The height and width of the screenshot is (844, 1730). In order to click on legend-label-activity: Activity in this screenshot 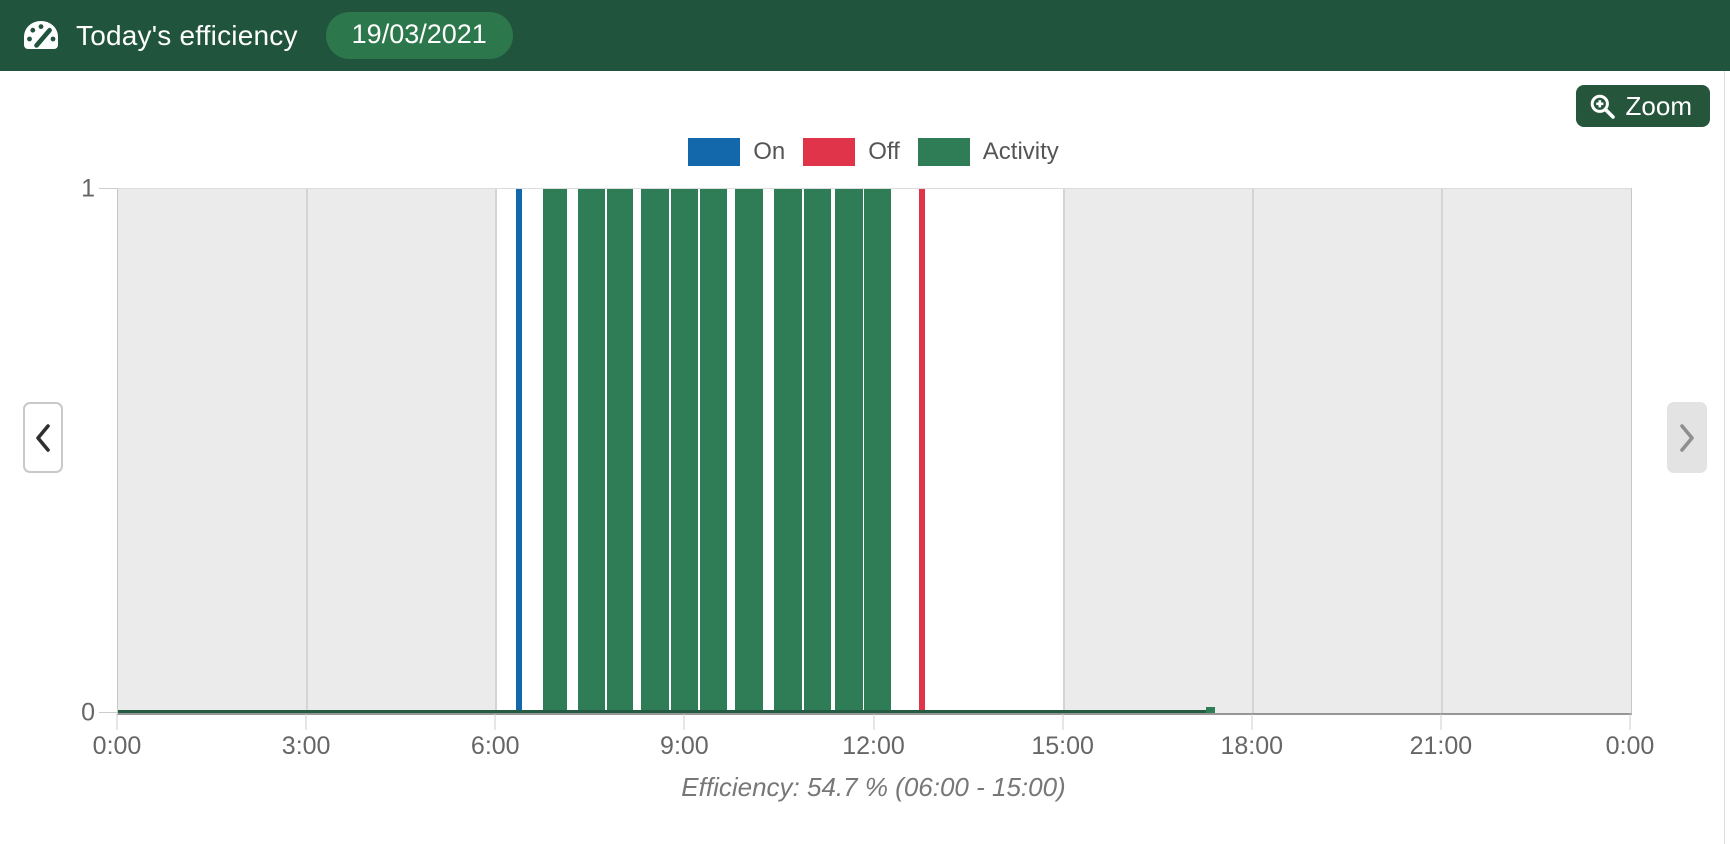, I will do `click(1020, 151)`.